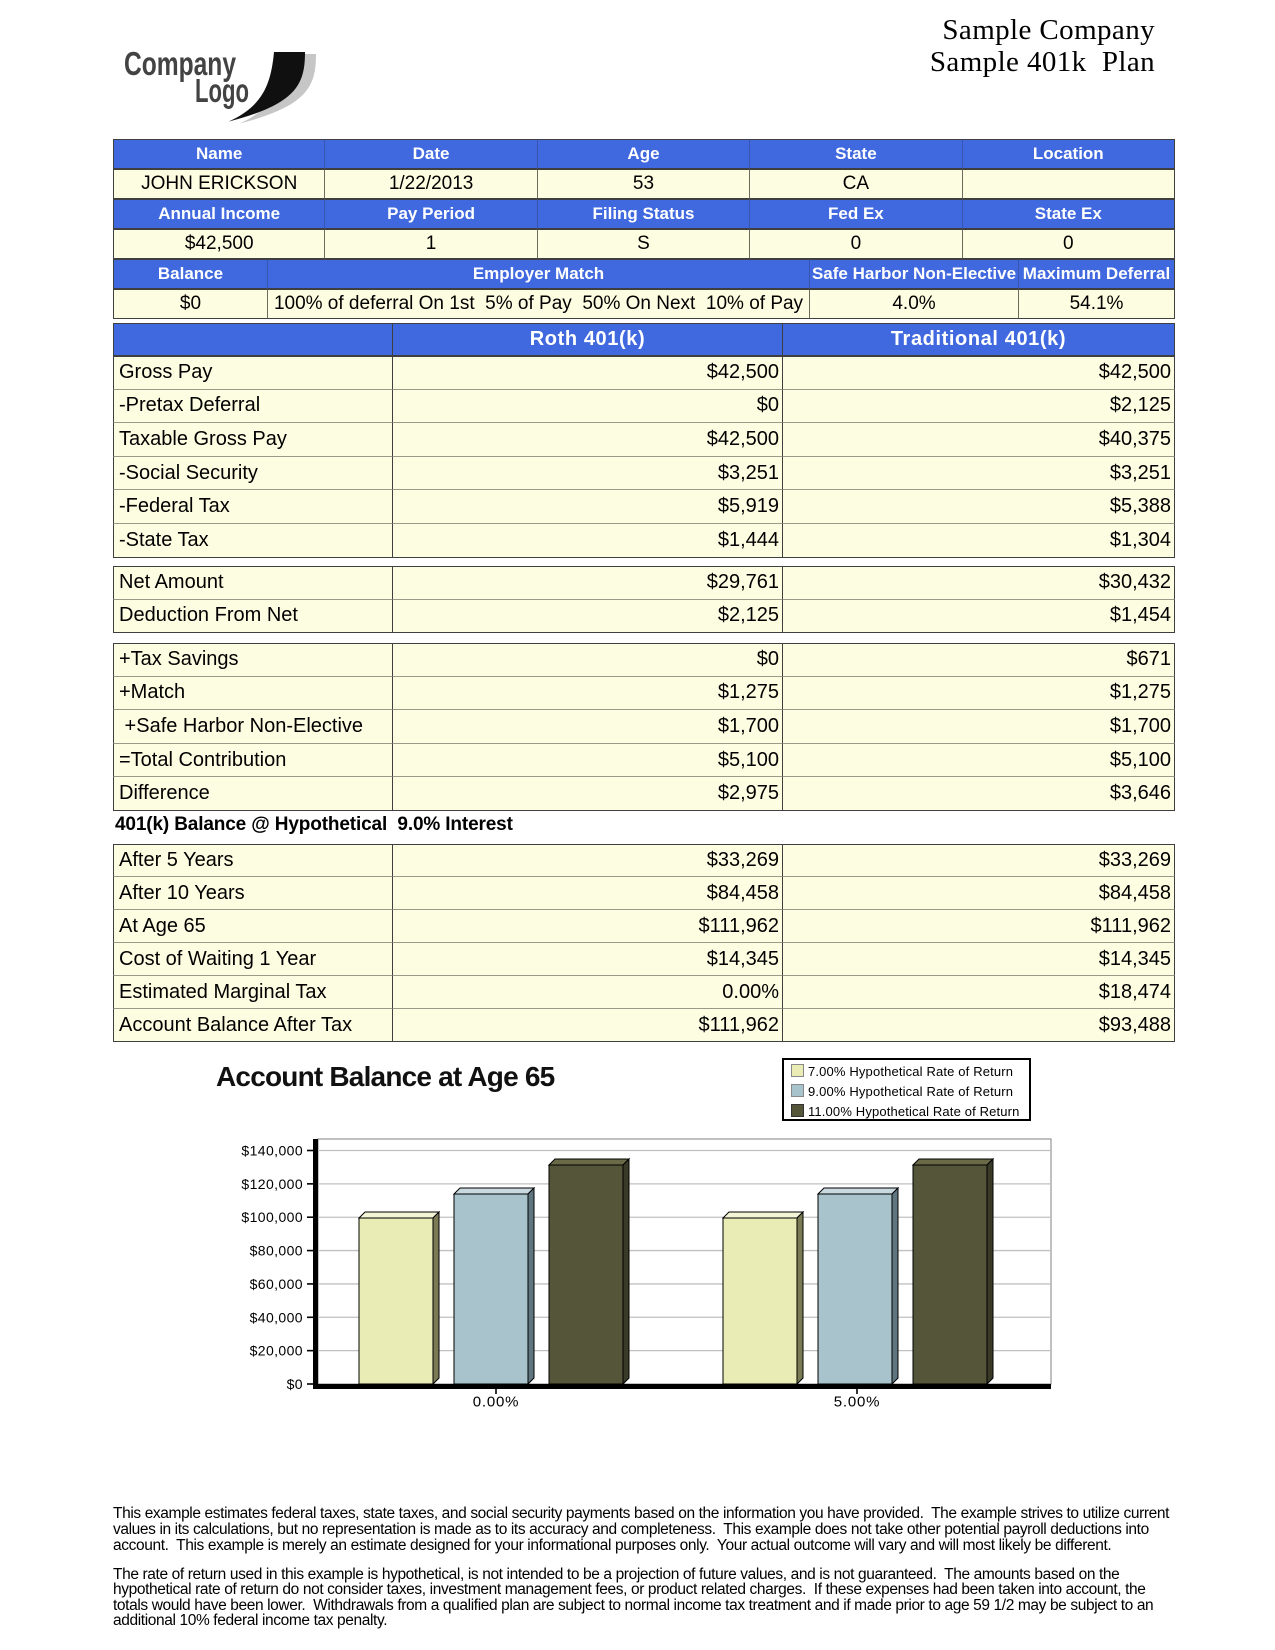 The height and width of the screenshot is (1650, 1275). Describe the element at coordinates (295, 1384) in the screenshot. I see `svg-text: $0` at that location.